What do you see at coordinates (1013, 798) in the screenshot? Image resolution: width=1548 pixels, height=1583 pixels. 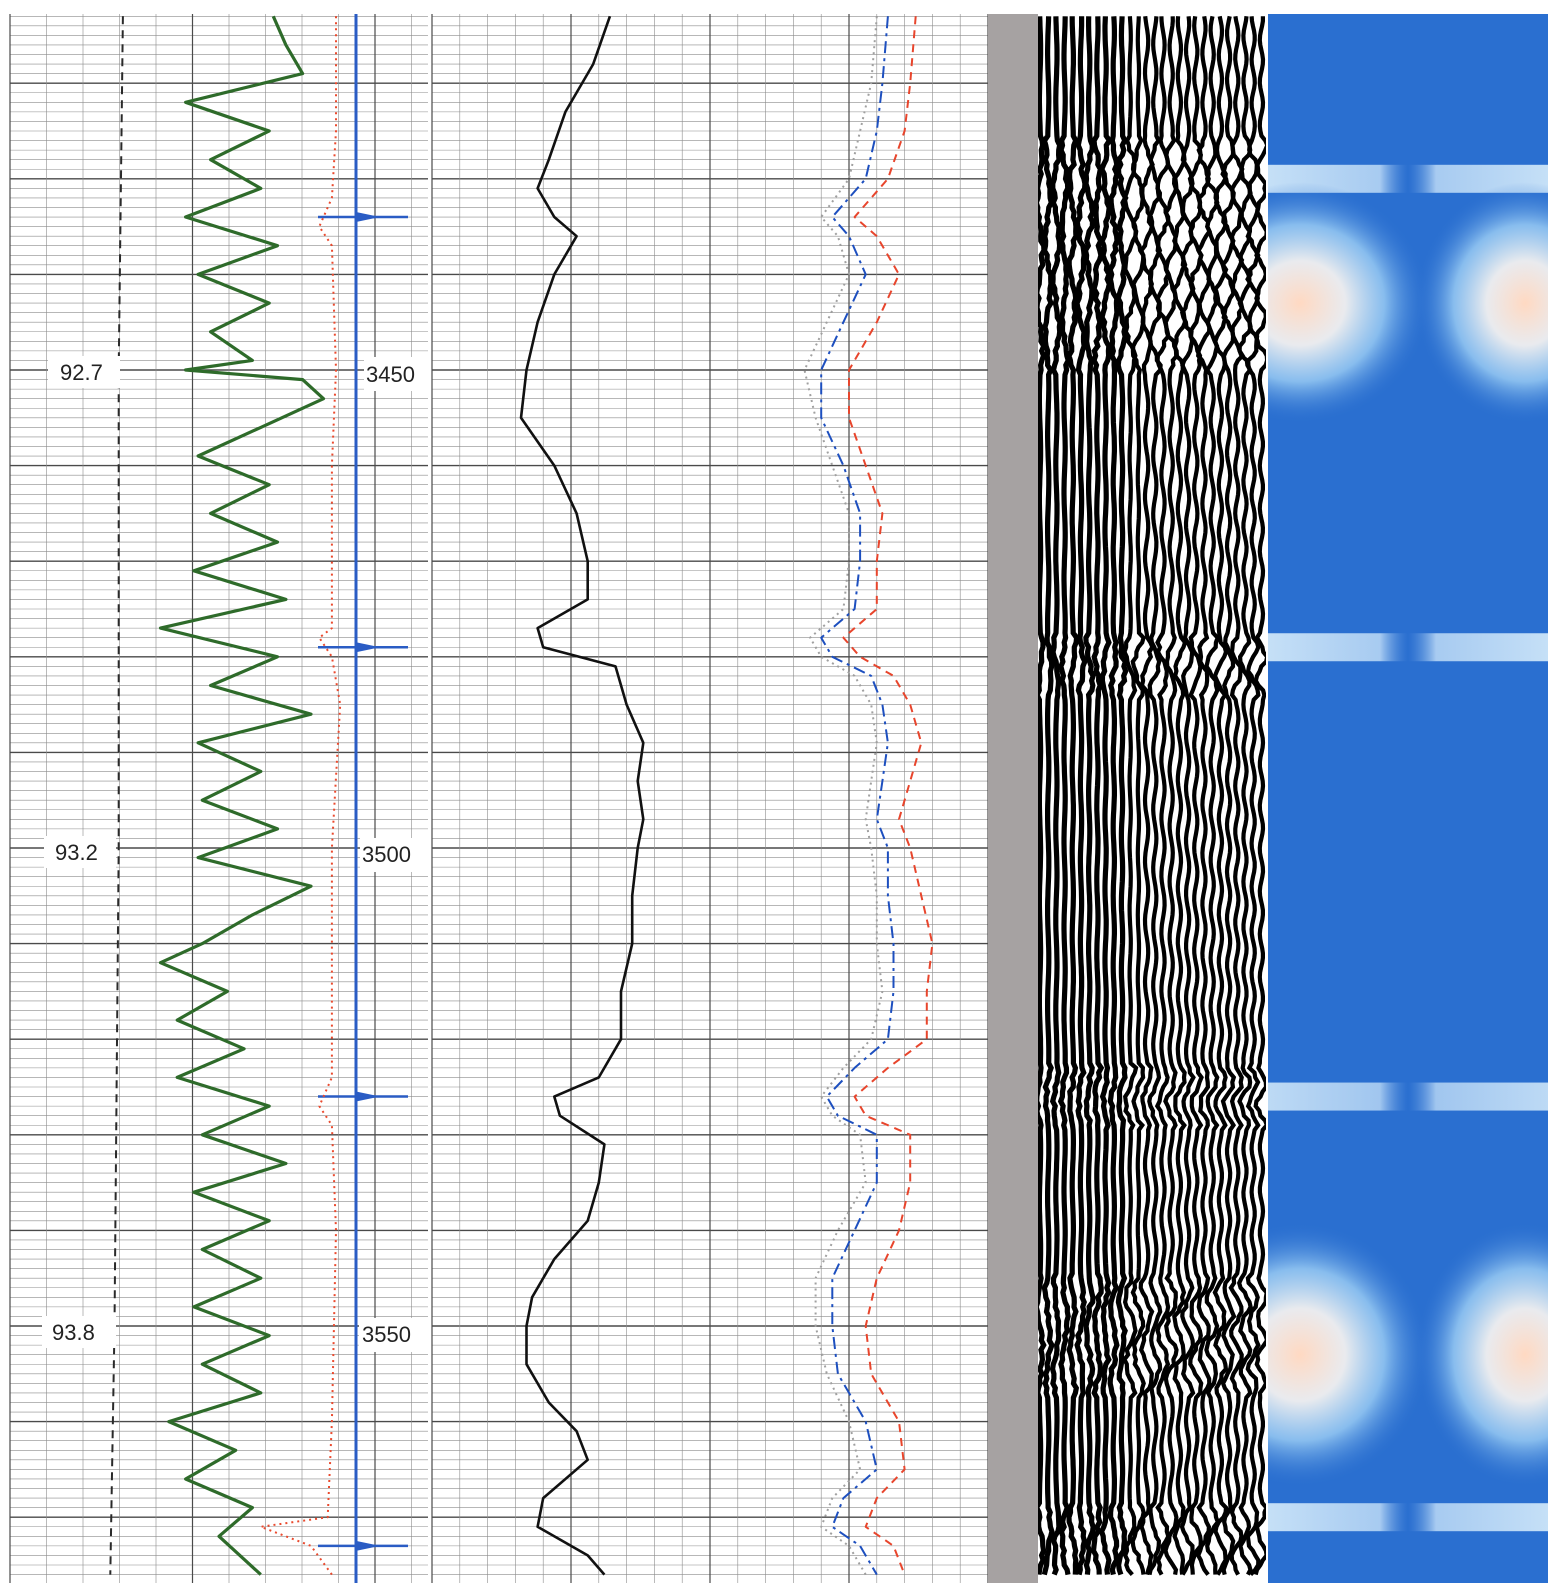 I see `waveform-gutter` at bounding box center [1013, 798].